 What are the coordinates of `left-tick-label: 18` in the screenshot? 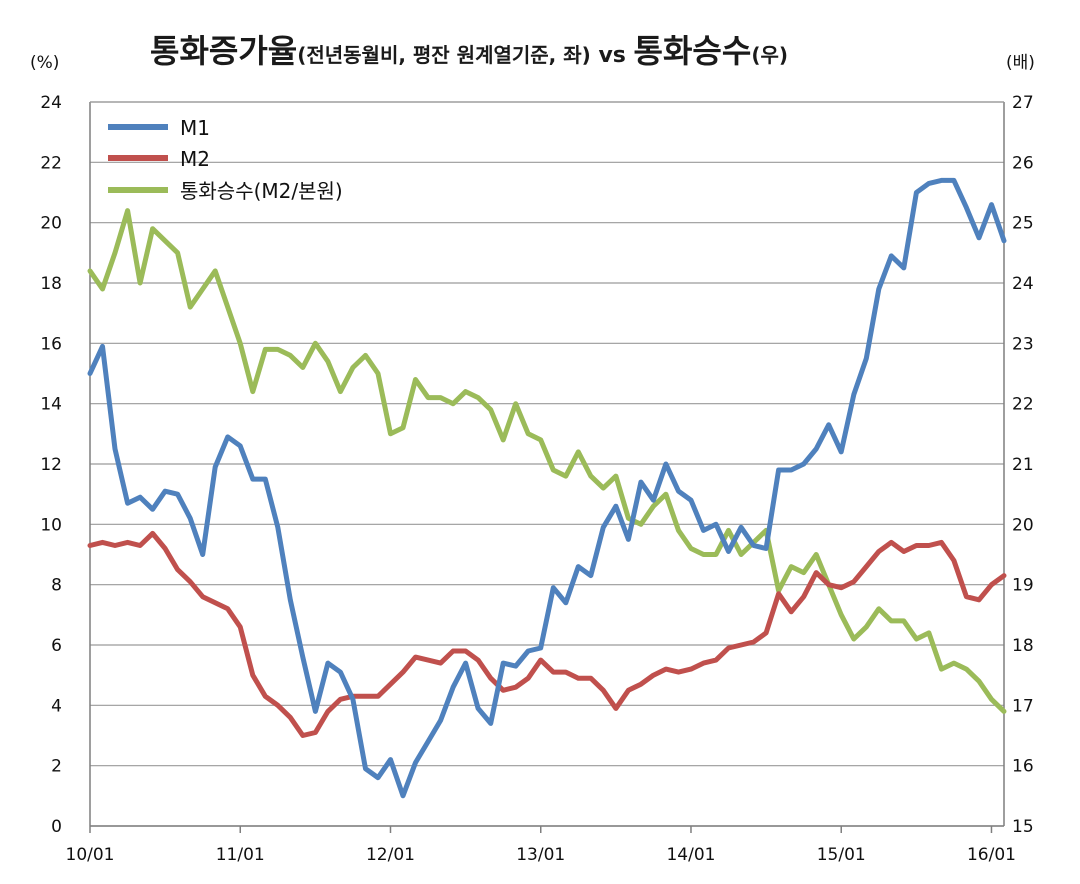 It's located at (51, 284).